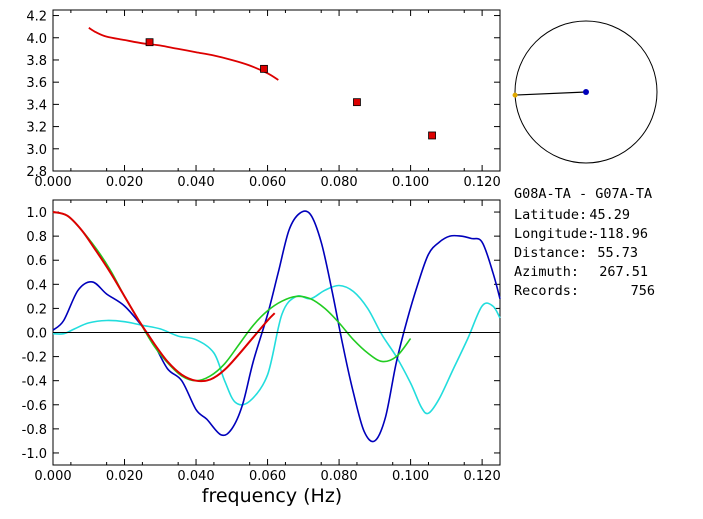 The height and width of the screenshot is (519, 703). Describe the element at coordinates (623, 272) in the screenshot. I see `info-azimuth-value: 267.51` at that location.